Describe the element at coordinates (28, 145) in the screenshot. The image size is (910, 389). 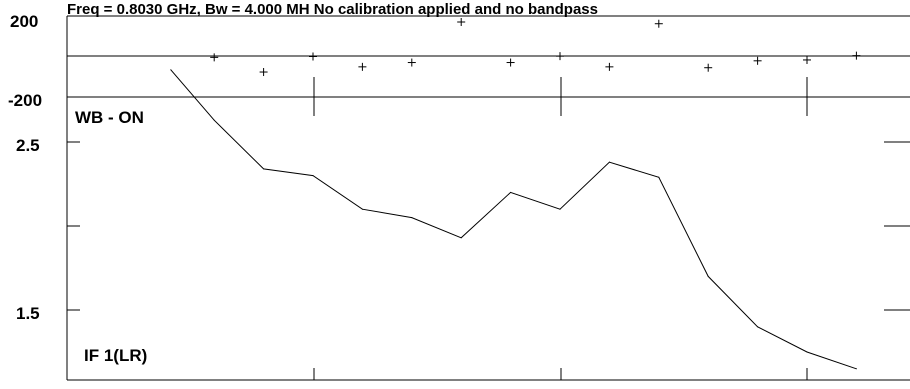
I see `amp-ytick-label-top: 2.5` at that location.